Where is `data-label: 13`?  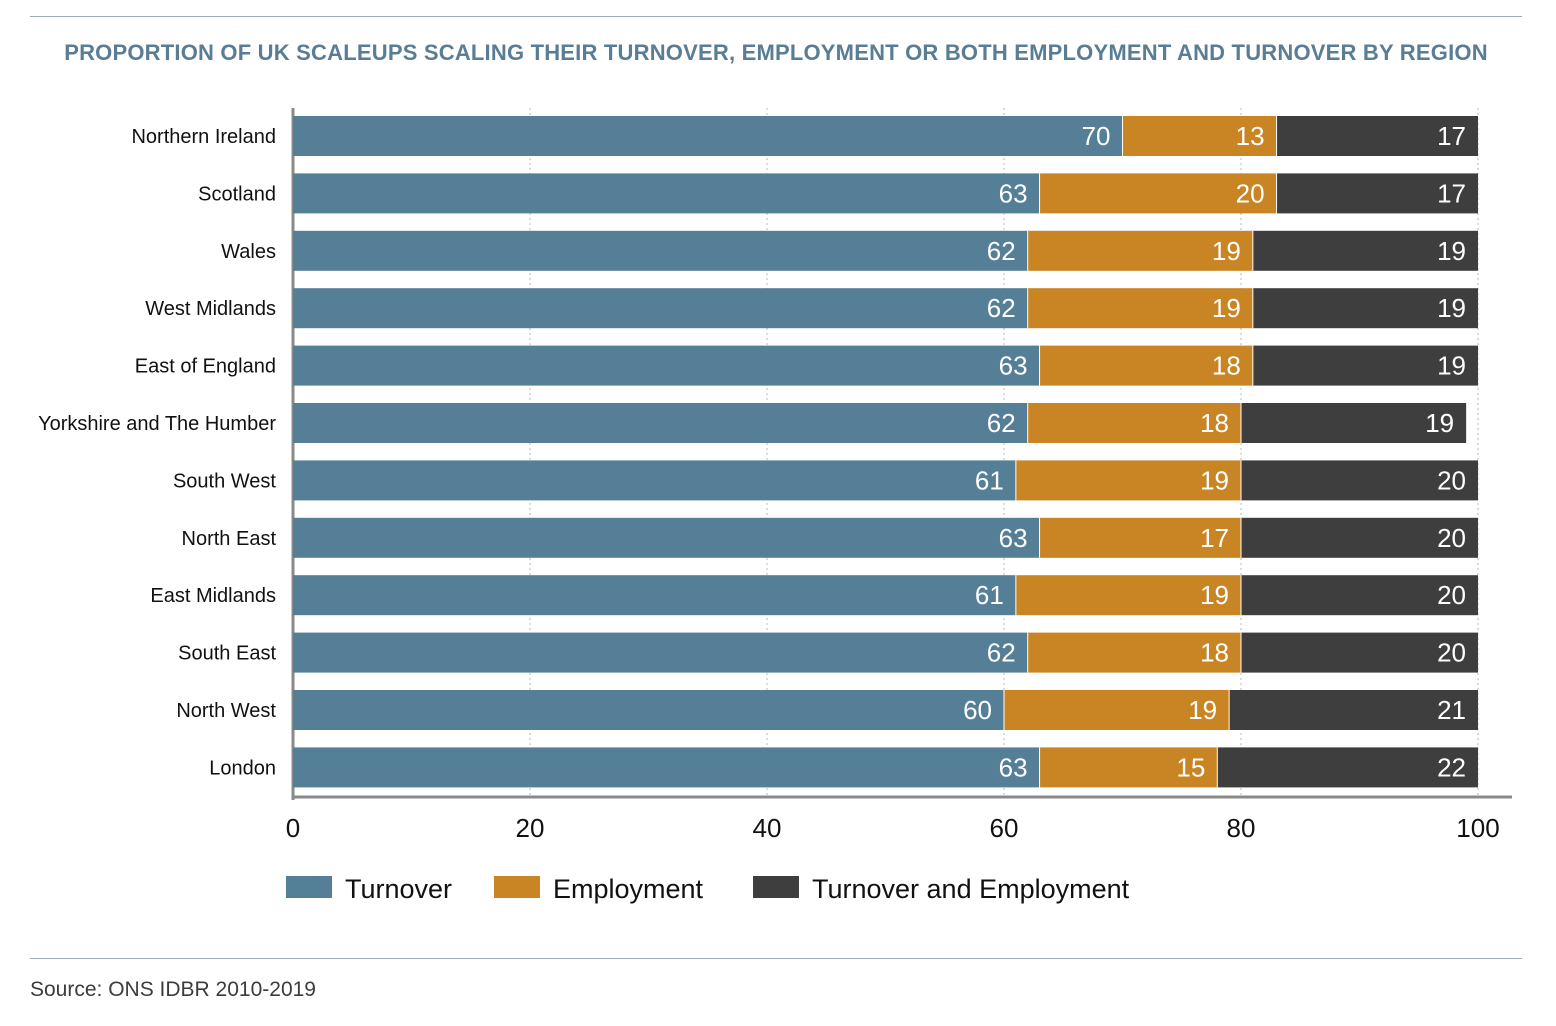
data-label: 13 is located at coordinates (1250, 136).